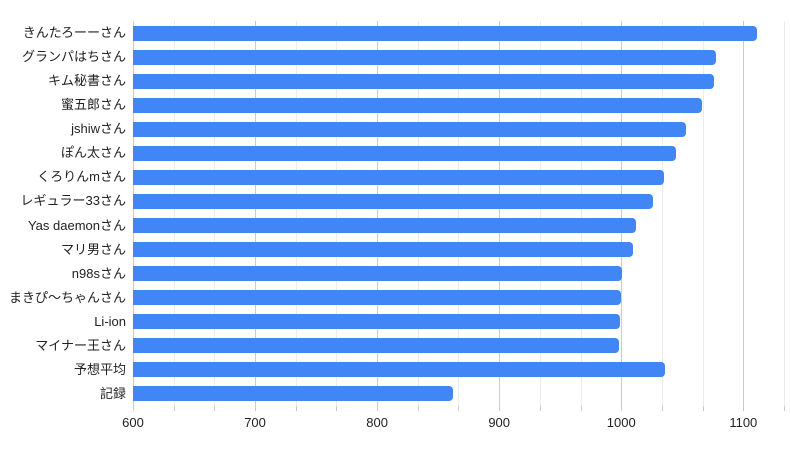 Image resolution: width=790 pixels, height=449 pixels. I want to click on x-axis-label: 1100, so click(743, 422).